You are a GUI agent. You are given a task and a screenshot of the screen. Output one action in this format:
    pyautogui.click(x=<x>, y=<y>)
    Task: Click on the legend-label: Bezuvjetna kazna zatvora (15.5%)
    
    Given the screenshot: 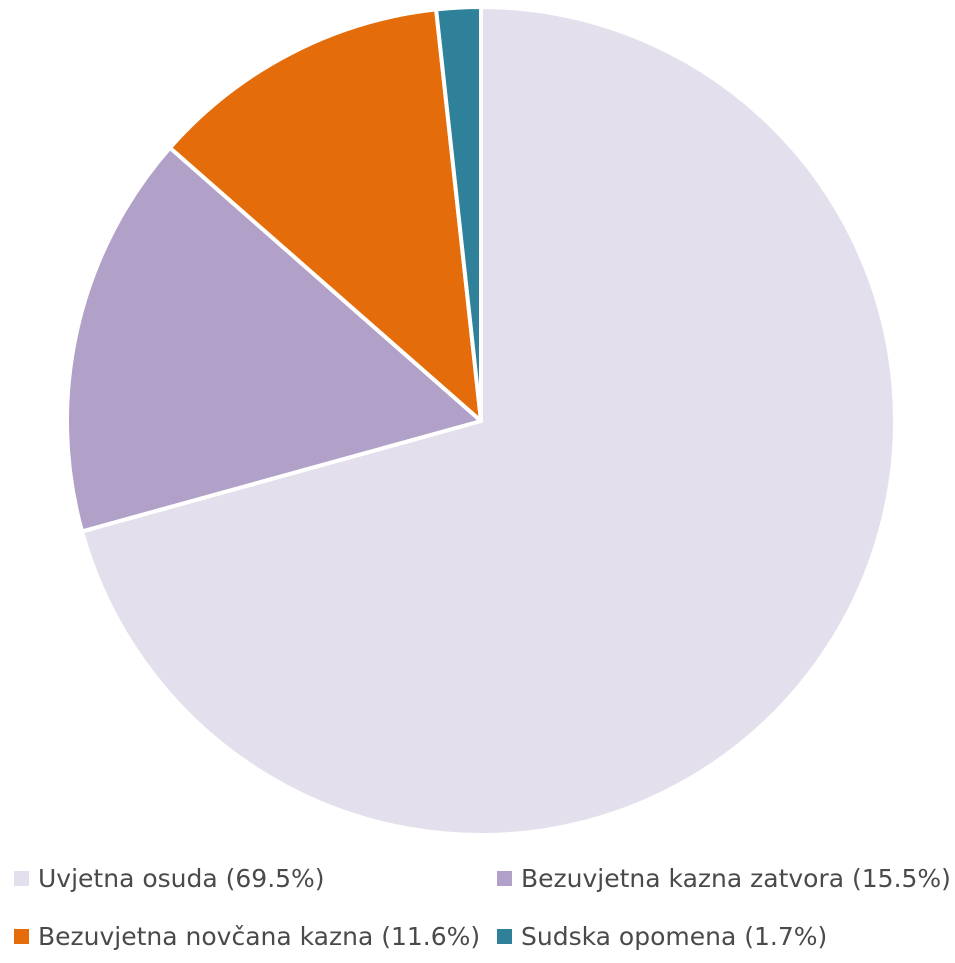 What is the action you would take?
    pyautogui.click(x=736, y=878)
    